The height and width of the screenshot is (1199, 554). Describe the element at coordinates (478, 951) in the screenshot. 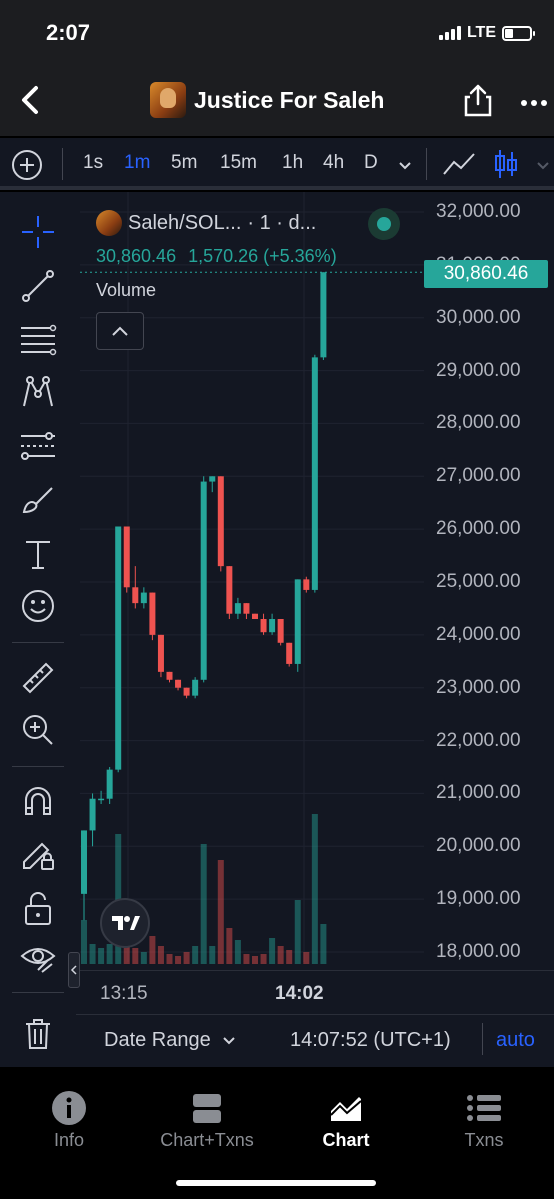

I see `price-tick-label: 18,000.00` at that location.